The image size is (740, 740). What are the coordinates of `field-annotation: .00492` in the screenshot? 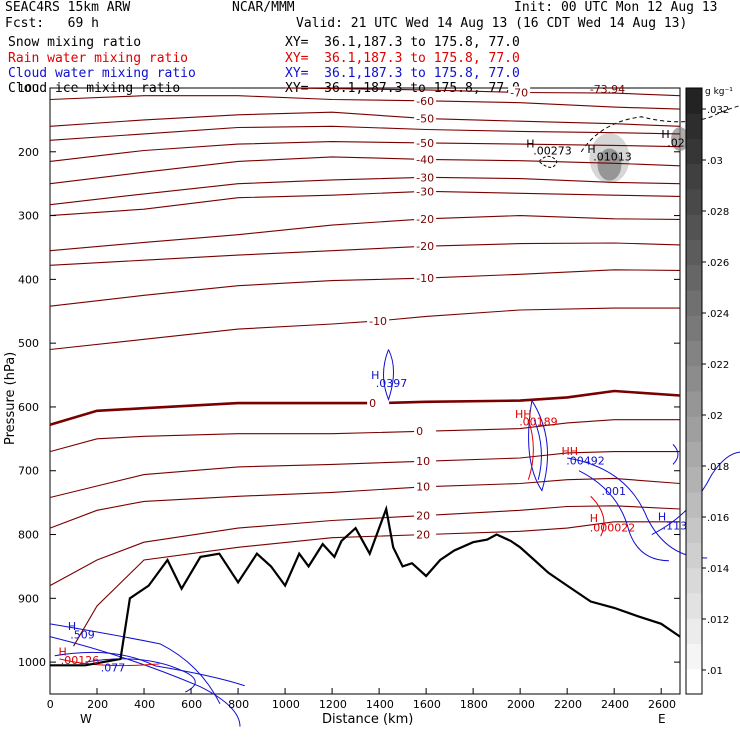 It's located at (585, 460).